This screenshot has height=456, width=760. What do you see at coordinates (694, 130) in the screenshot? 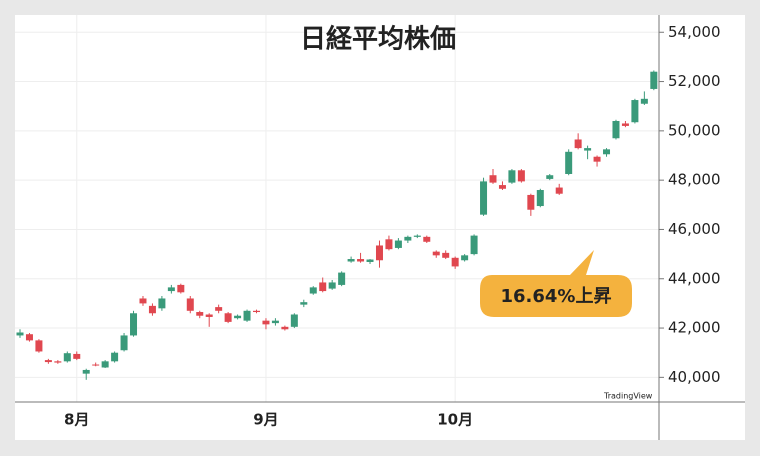
I see `y-tick-label: 50,000` at bounding box center [694, 130].